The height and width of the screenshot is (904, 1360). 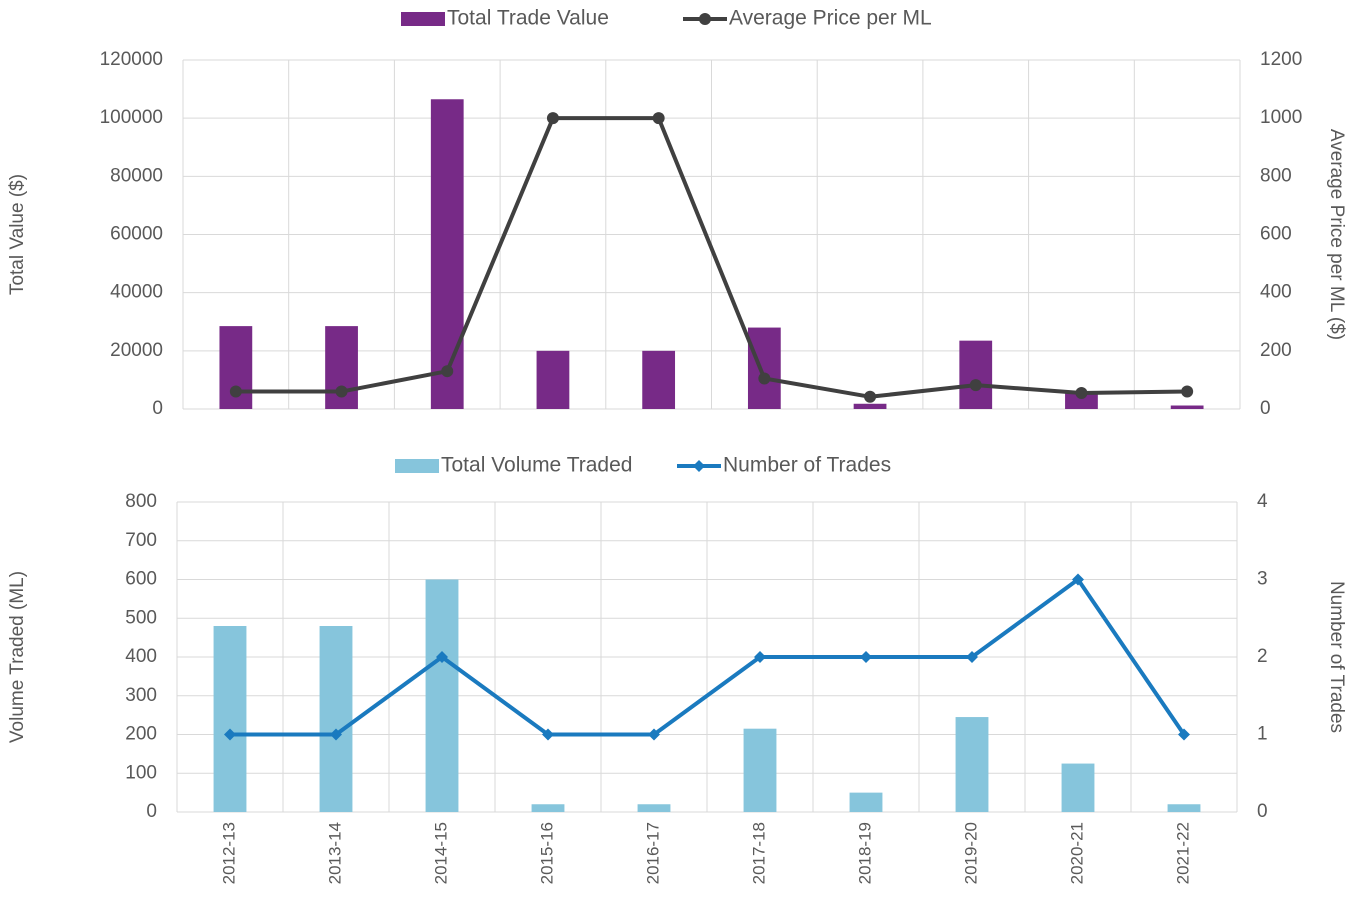 What do you see at coordinates (440, 853) in the screenshot?
I see `x-tick-label: 2014-15` at bounding box center [440, 853].